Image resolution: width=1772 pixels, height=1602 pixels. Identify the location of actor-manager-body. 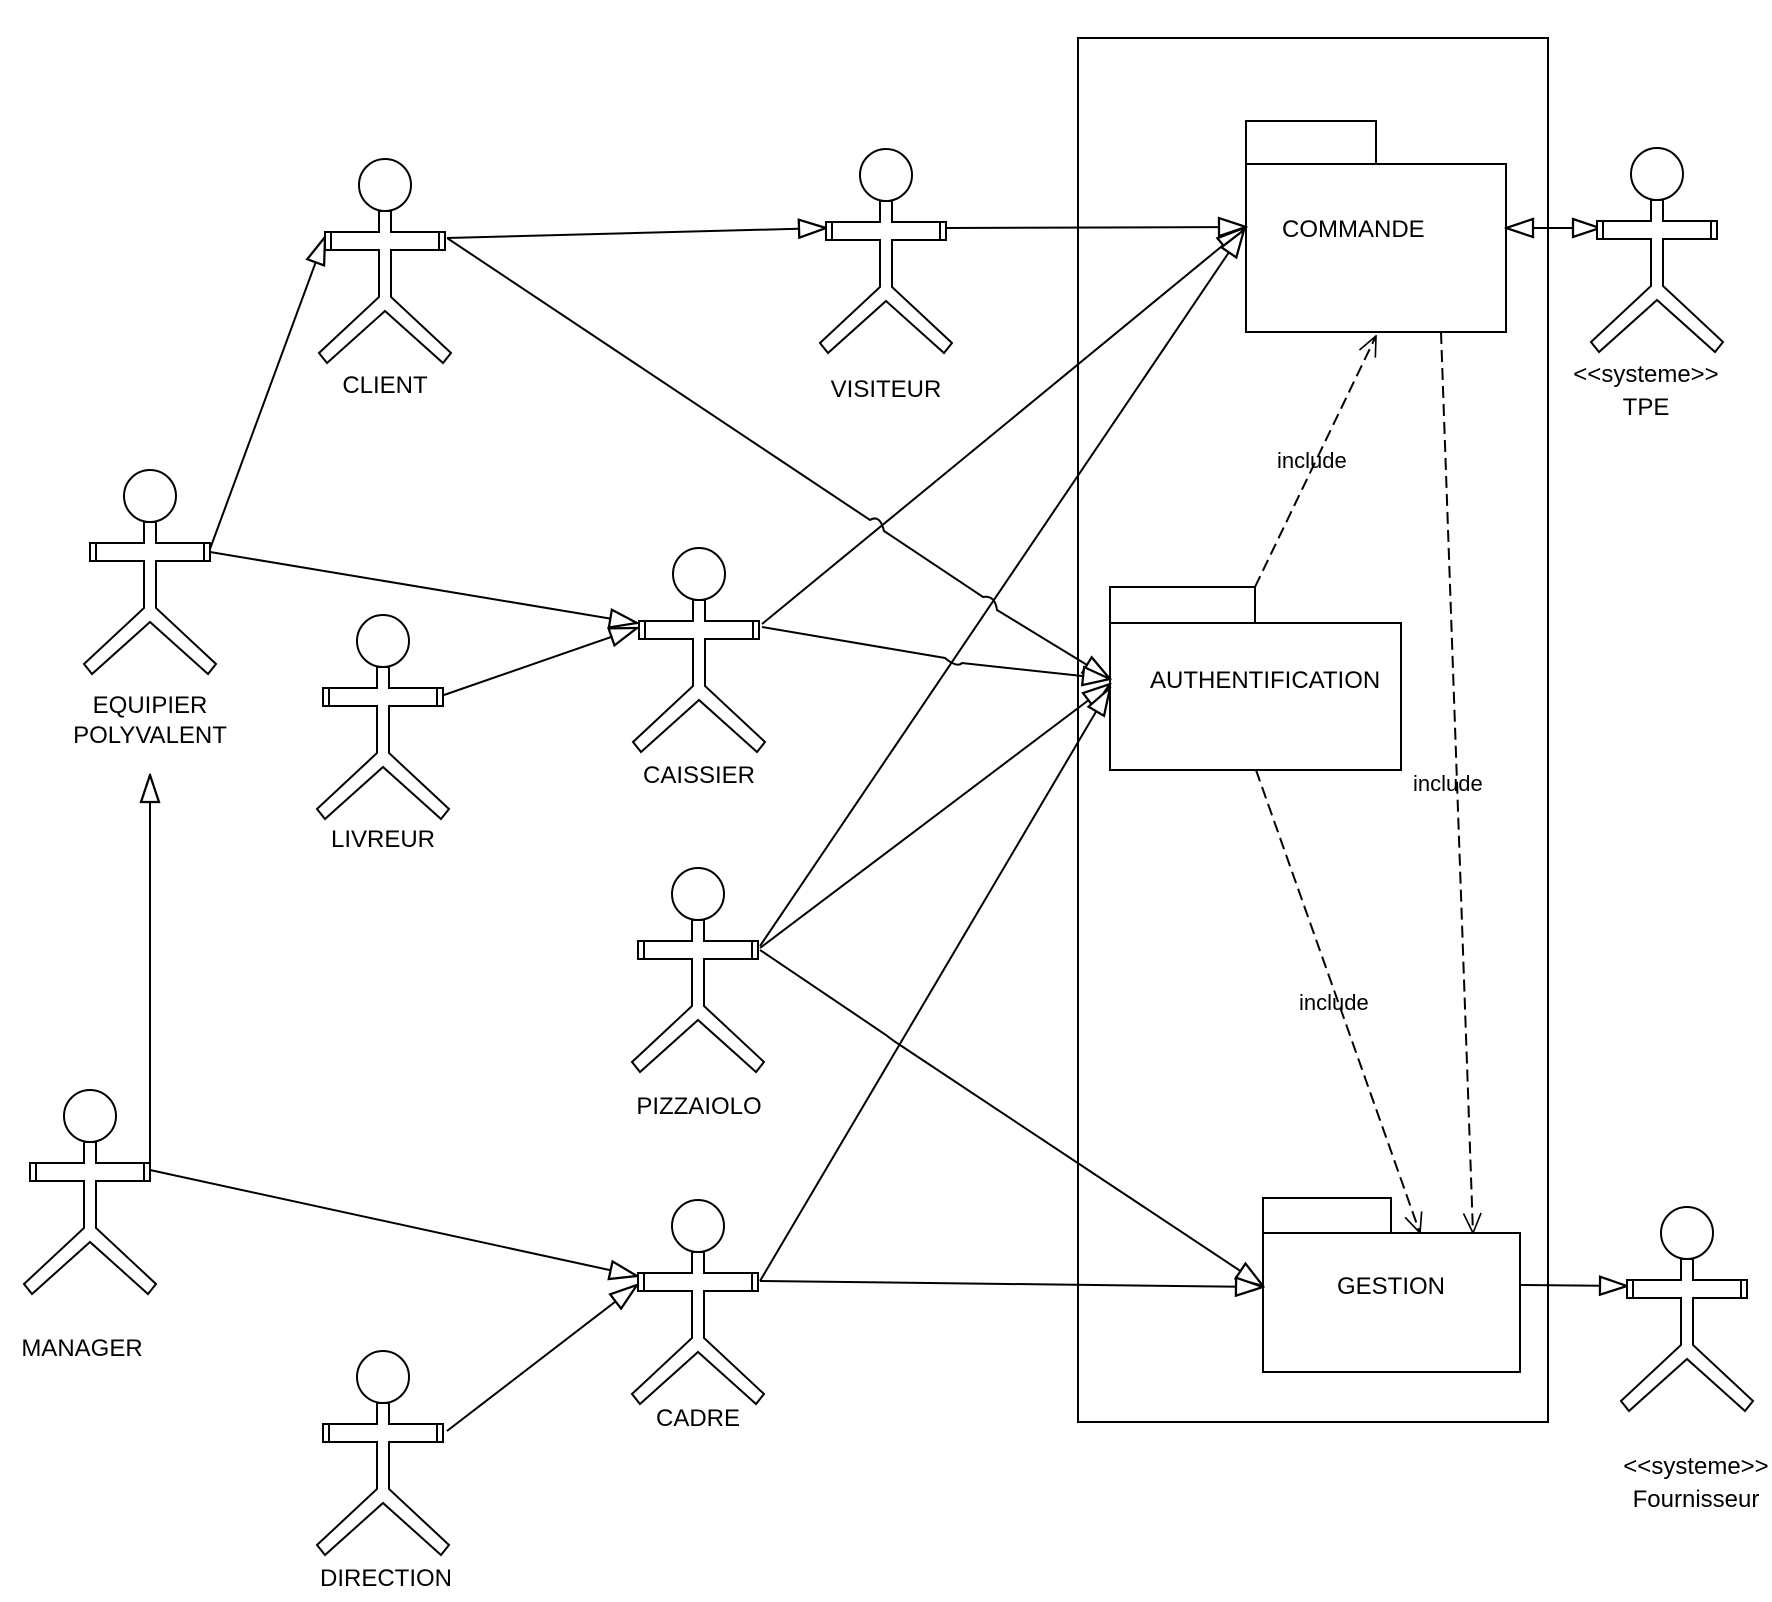
(90, 1218).